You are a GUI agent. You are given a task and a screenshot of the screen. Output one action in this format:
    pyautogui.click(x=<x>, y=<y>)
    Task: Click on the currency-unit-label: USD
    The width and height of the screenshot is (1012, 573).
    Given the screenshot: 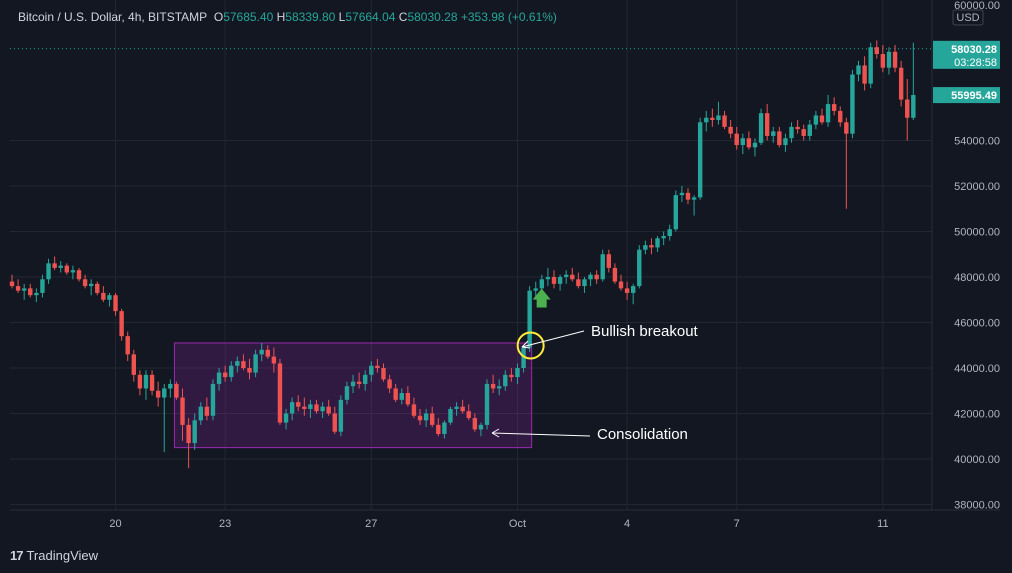 What is the action you would take?
    pyautogui.click(x=967, y=18)
    